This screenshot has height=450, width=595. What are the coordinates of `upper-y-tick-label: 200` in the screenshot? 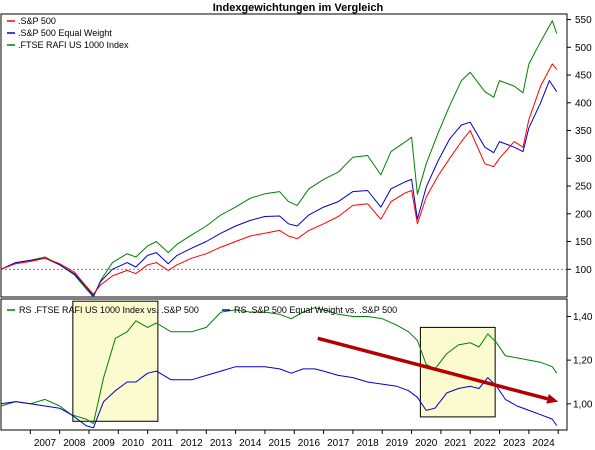 It's located at (583, 214).